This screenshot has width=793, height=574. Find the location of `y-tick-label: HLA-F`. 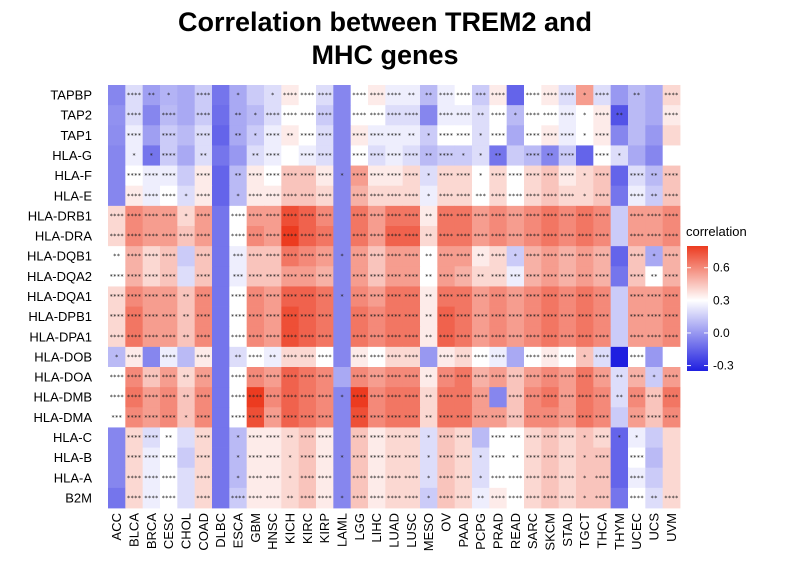

y-tick-label: HLA-F is located at coordinates (73, 175).